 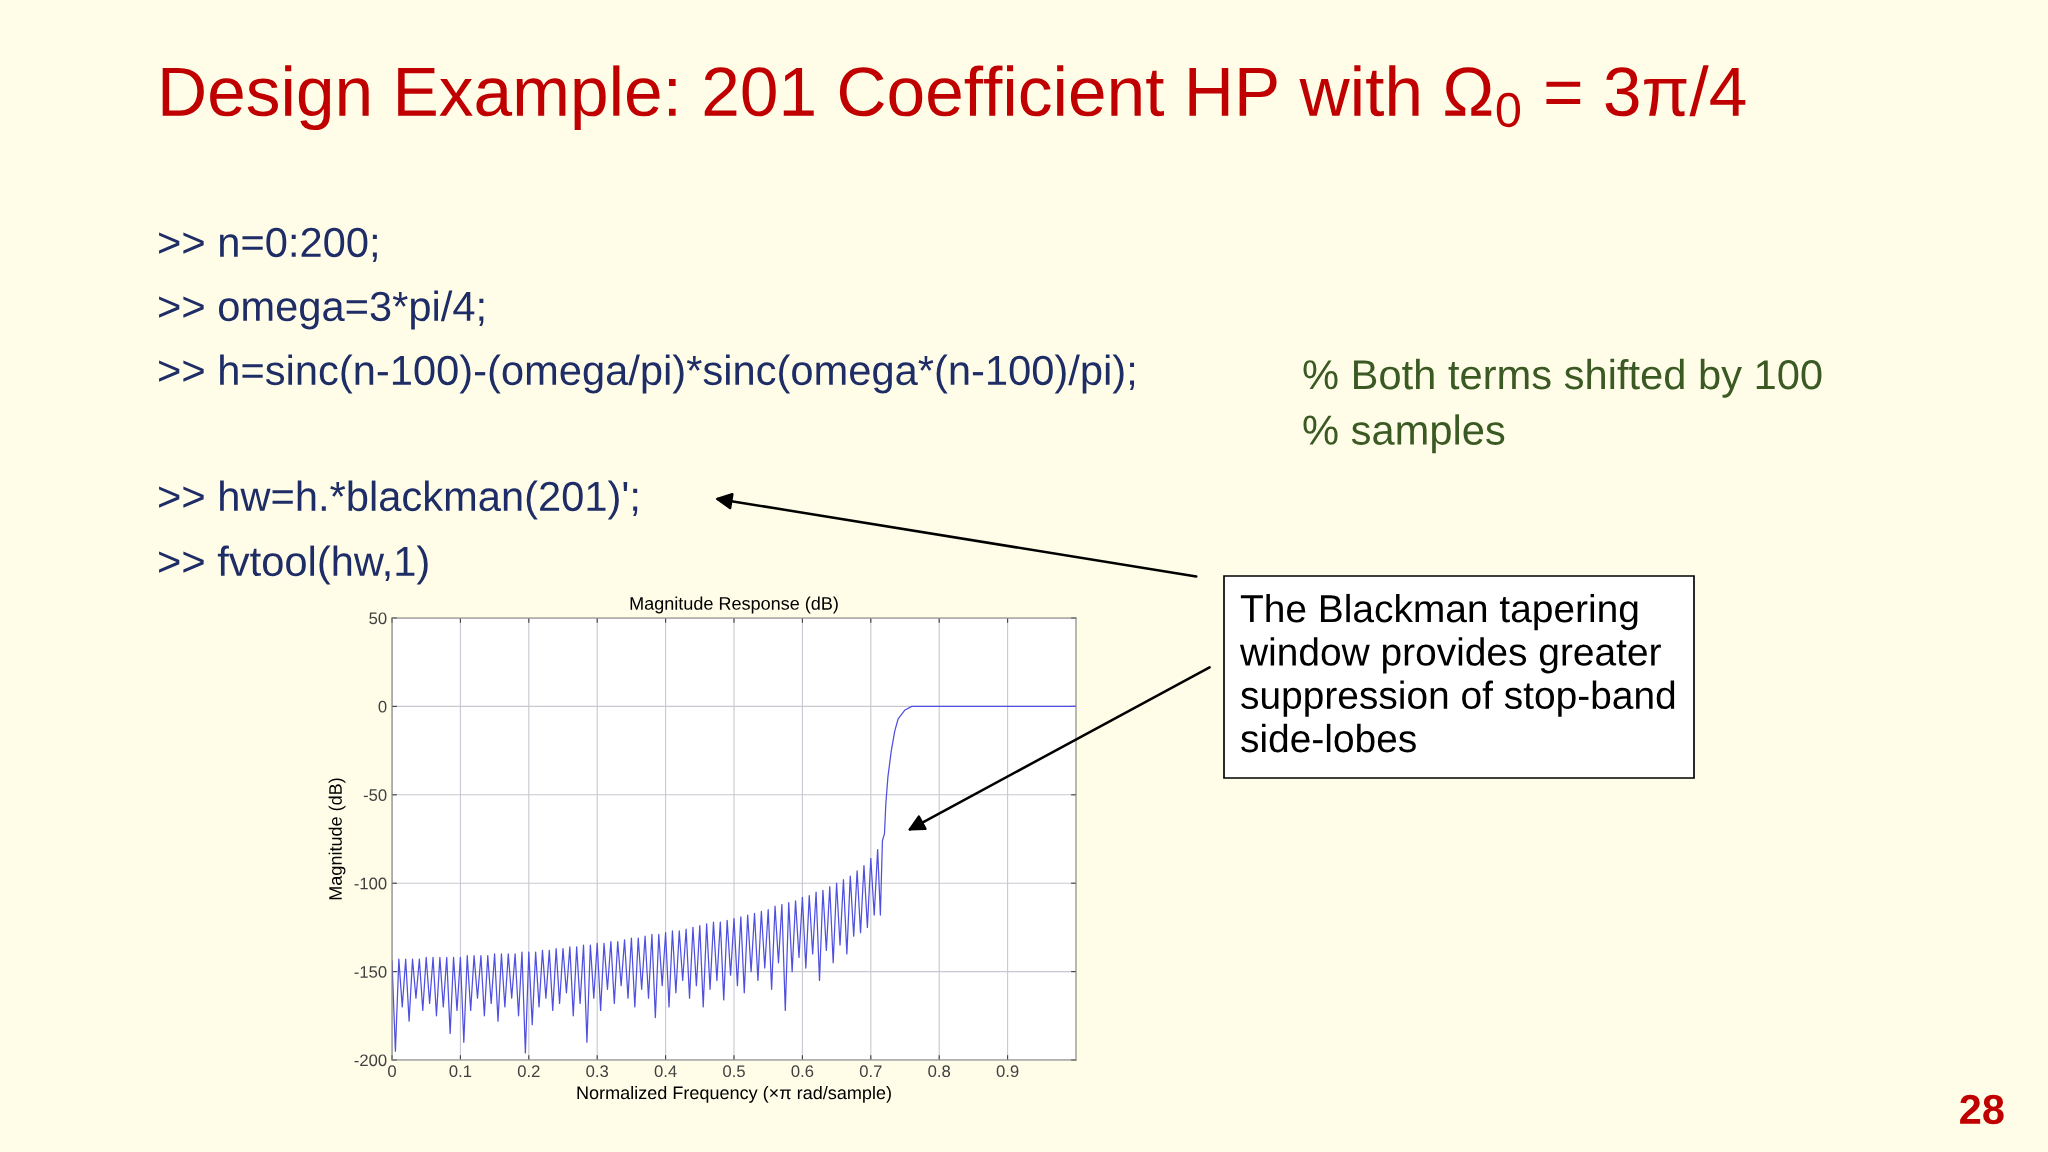 What do you see at coordinates (1982, 1109) in the screenshot?
I see `text: 28` at bounding box center [1982, 1109].